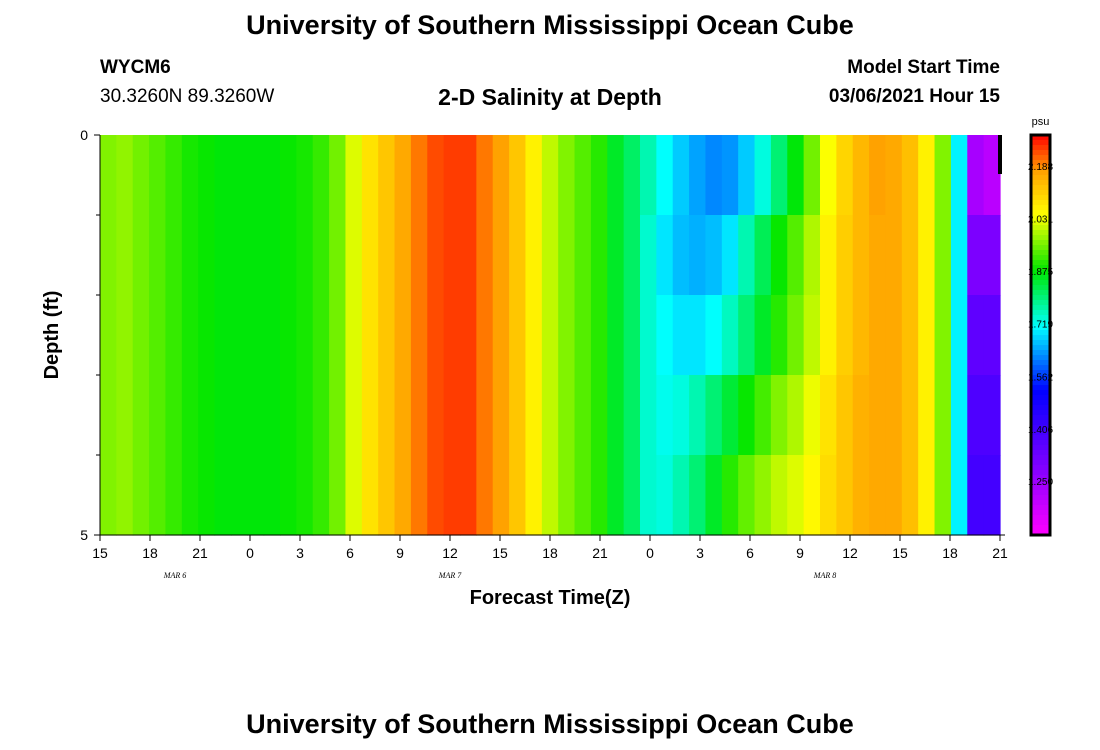  What do you see at coordinates (200, 553) in the screenshot?
I see `x-tick-label: 21` at bounding box center [200, 553].